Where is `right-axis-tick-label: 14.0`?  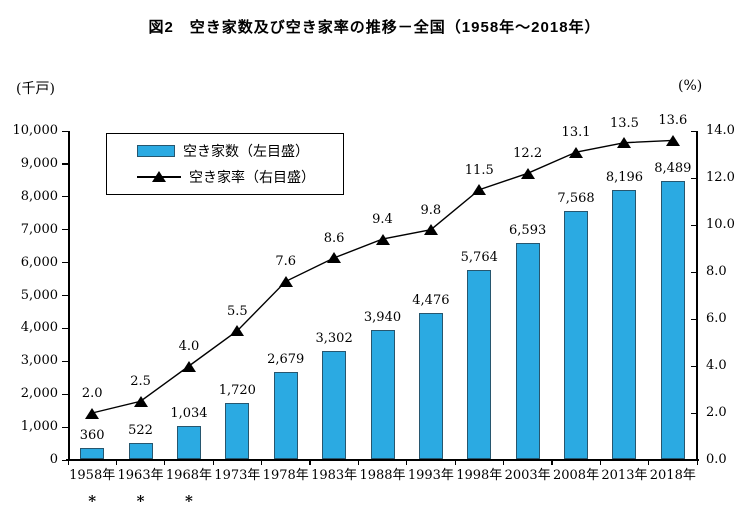 right-axis-tick-label: 14.0 is located at coordinates (720, 130).